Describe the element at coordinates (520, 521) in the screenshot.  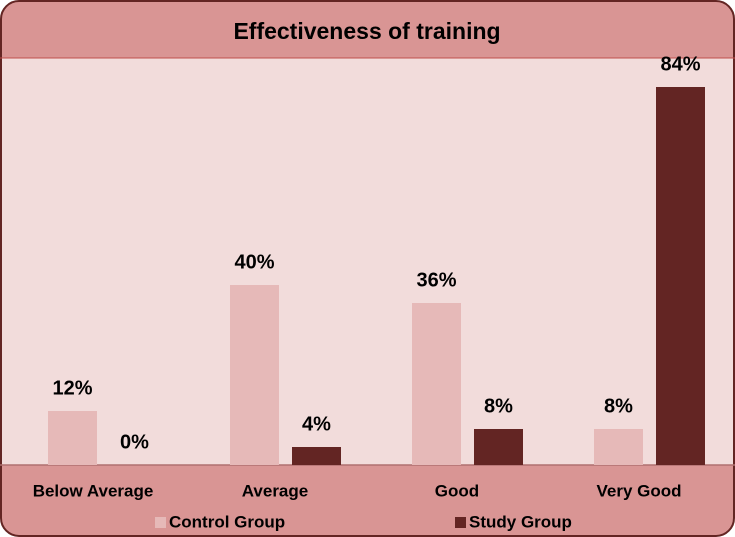
I see `legend-label: Study Group` at that location.